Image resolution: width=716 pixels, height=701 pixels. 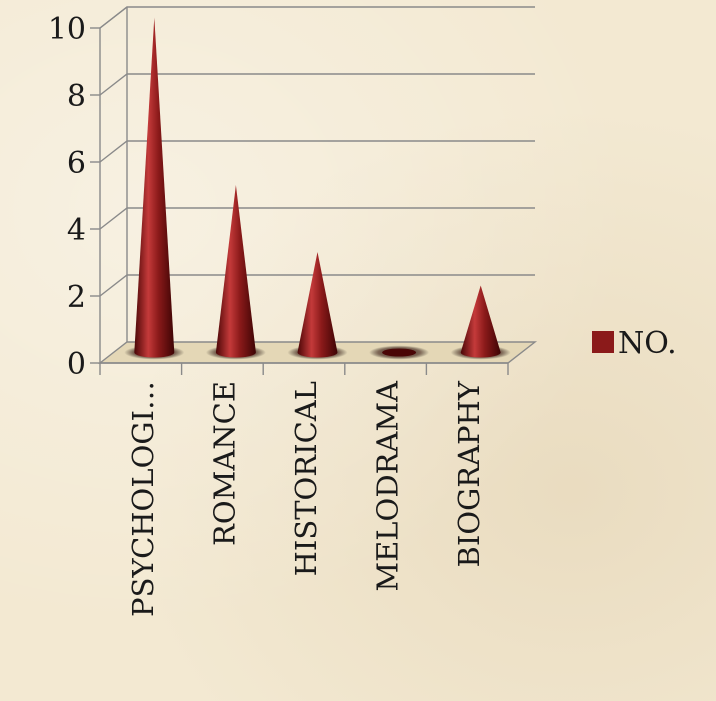 What do you see at coordinates (647, 343) in the screenshot?
I see `legend-label: NO.` at bounding box center [647, 343].